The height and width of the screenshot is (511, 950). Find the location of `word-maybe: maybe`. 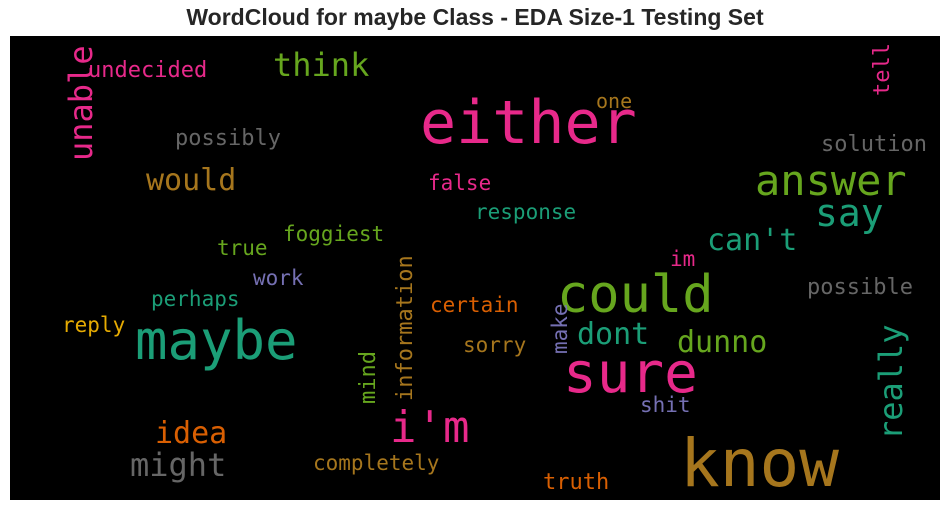

word-maybe: maybe is located at coordinates (216, 340).